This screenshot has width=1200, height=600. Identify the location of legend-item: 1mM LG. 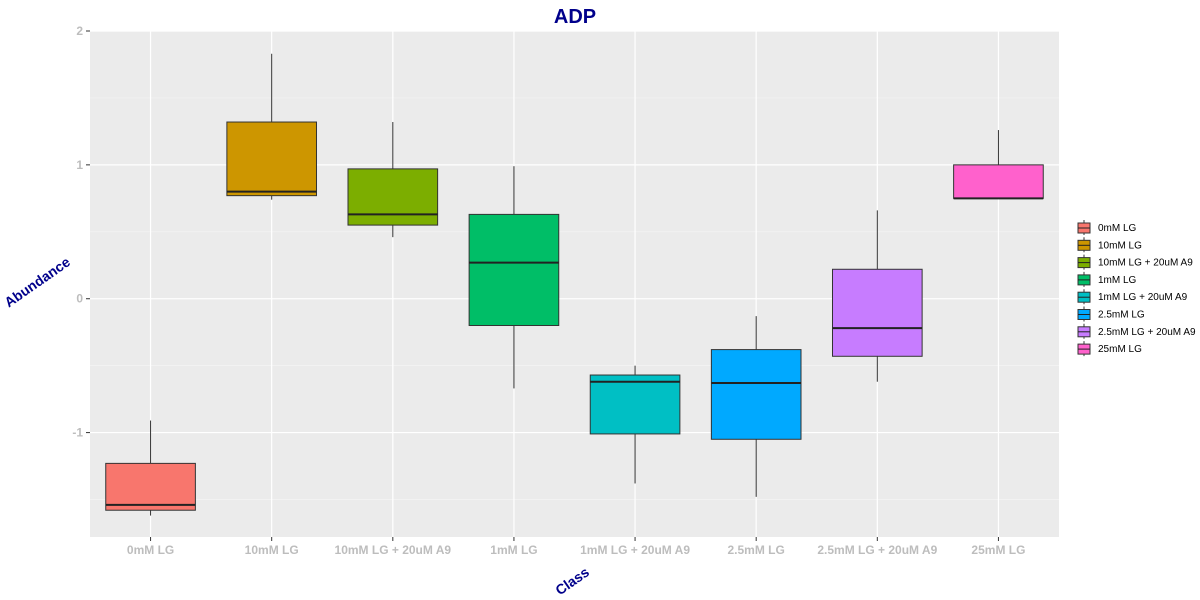
(1107, 279).